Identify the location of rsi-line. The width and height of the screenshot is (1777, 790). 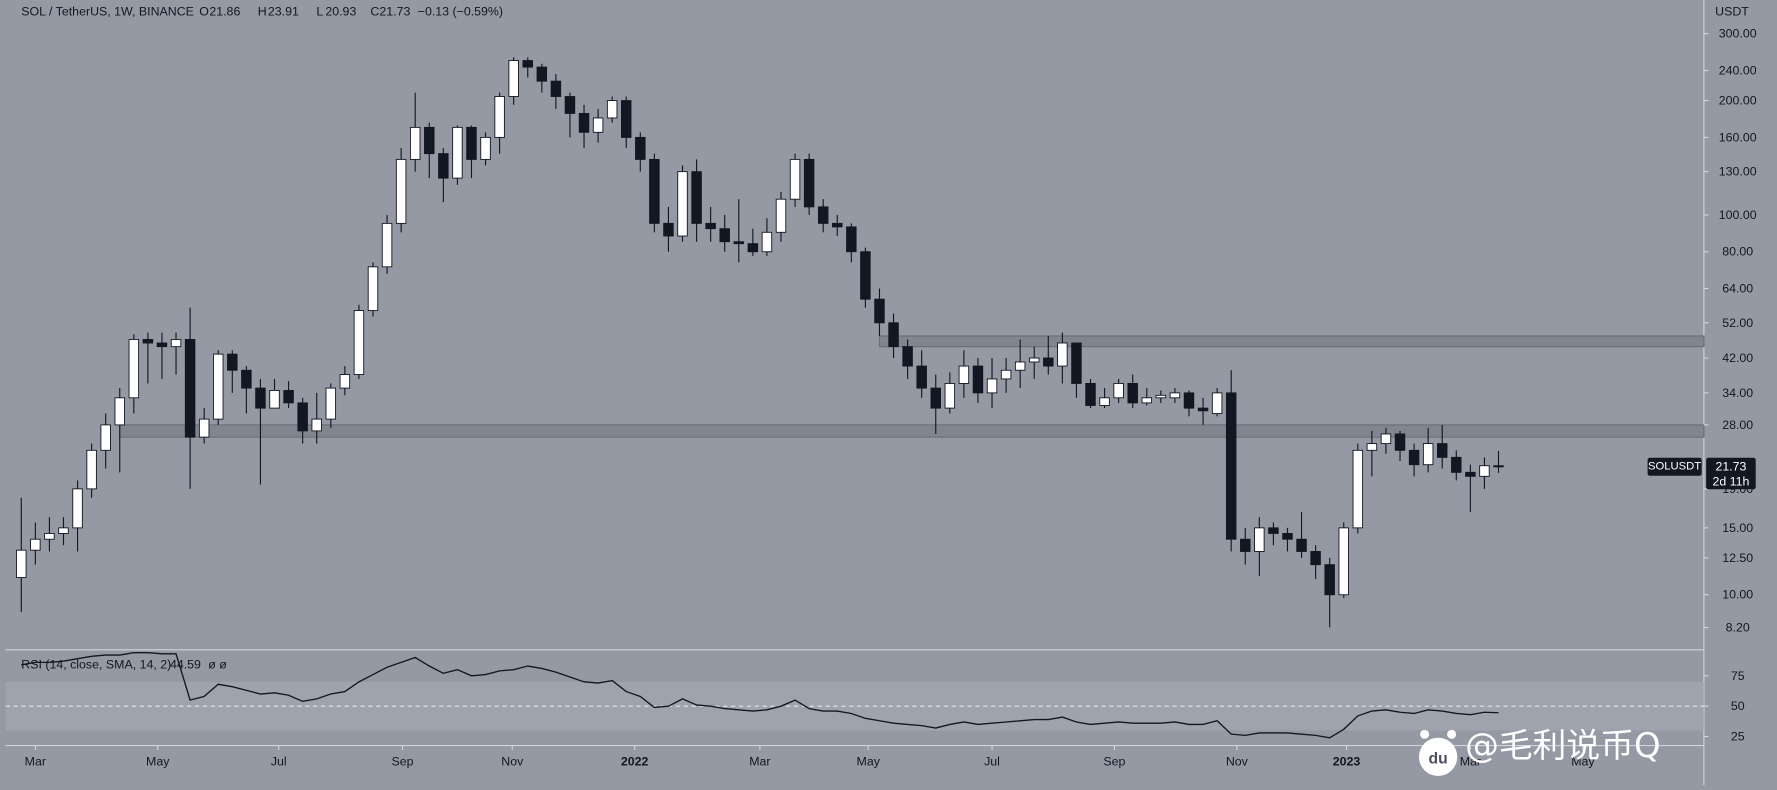
(760, 695).